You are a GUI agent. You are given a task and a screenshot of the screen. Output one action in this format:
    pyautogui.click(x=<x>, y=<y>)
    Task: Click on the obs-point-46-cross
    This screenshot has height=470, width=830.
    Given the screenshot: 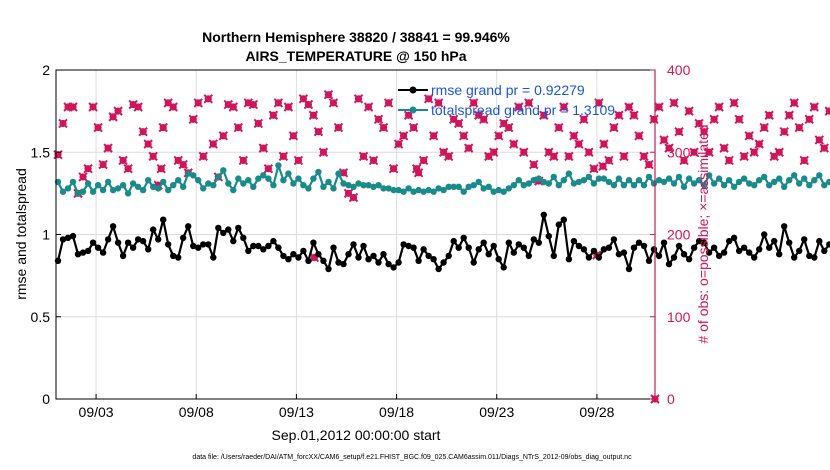 What is the action you would take?
    pyautogui.click(x=288, y=107)
    